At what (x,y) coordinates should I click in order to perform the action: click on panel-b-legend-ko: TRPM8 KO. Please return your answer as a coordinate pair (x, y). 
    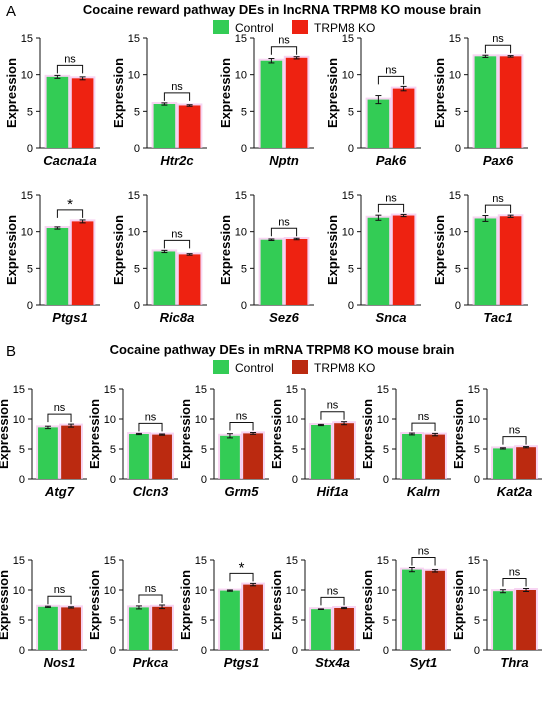
    Looking at the image, I should click on (344, 368).